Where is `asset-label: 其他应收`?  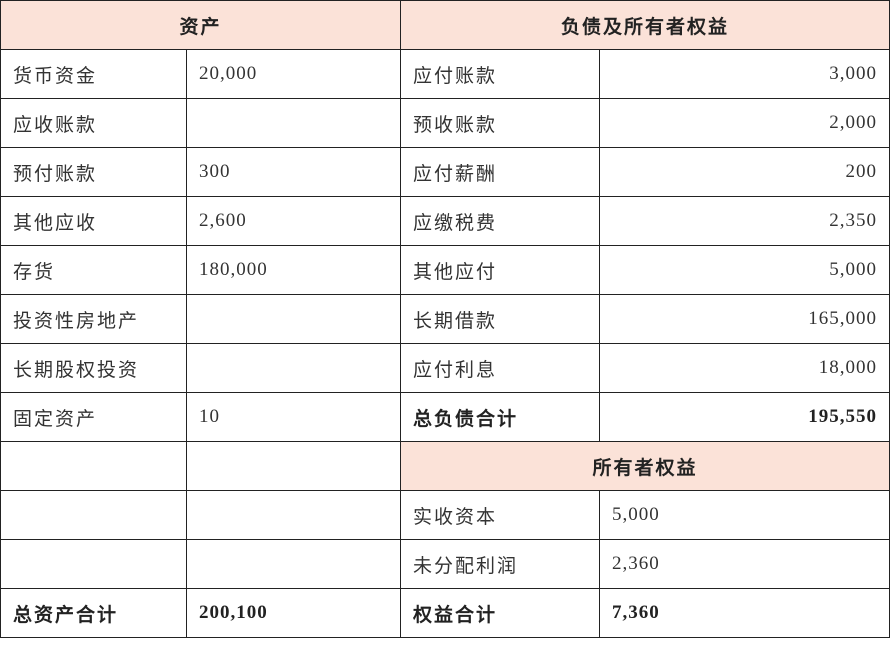
asset-label: 其他应收 is located at coordinates (93, 221).